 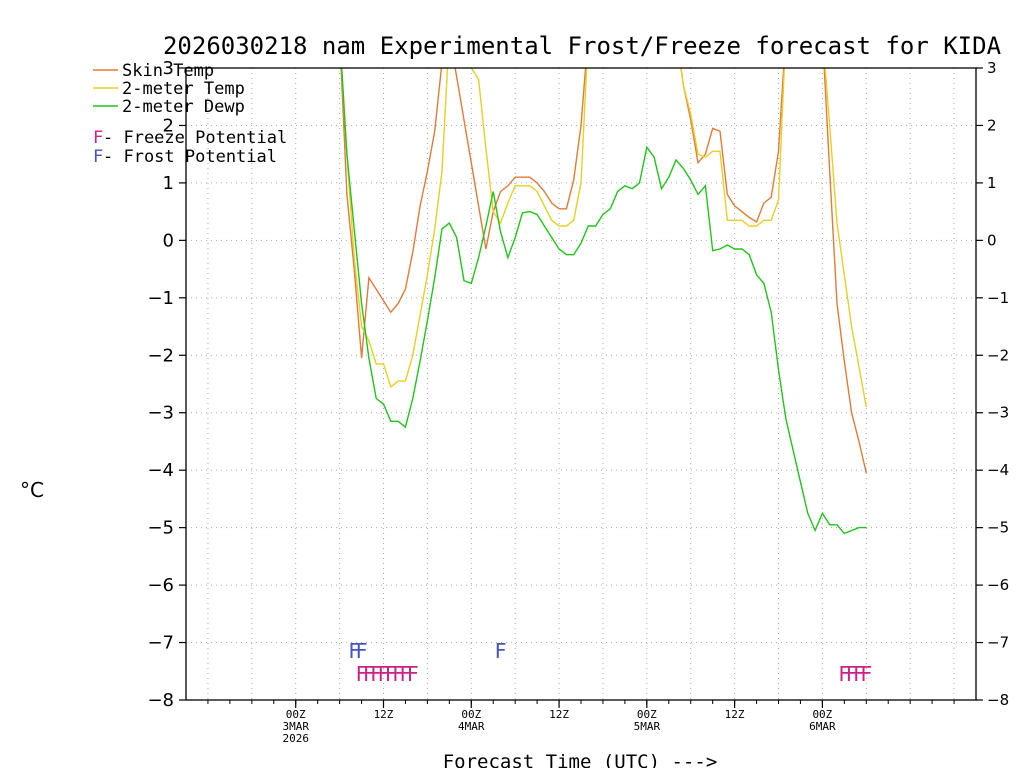 What do you see at coordinates (160, 470) in the screenshot?
I see `y-tick-label-left: −4` at bounding box center [160, 470].